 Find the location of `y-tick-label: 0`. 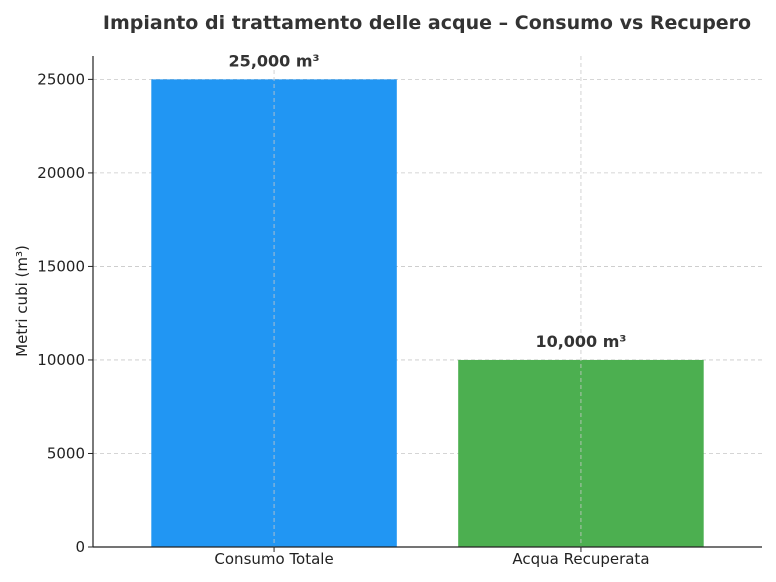

y-tick-label: 0 is located at coordinates (80, 547).